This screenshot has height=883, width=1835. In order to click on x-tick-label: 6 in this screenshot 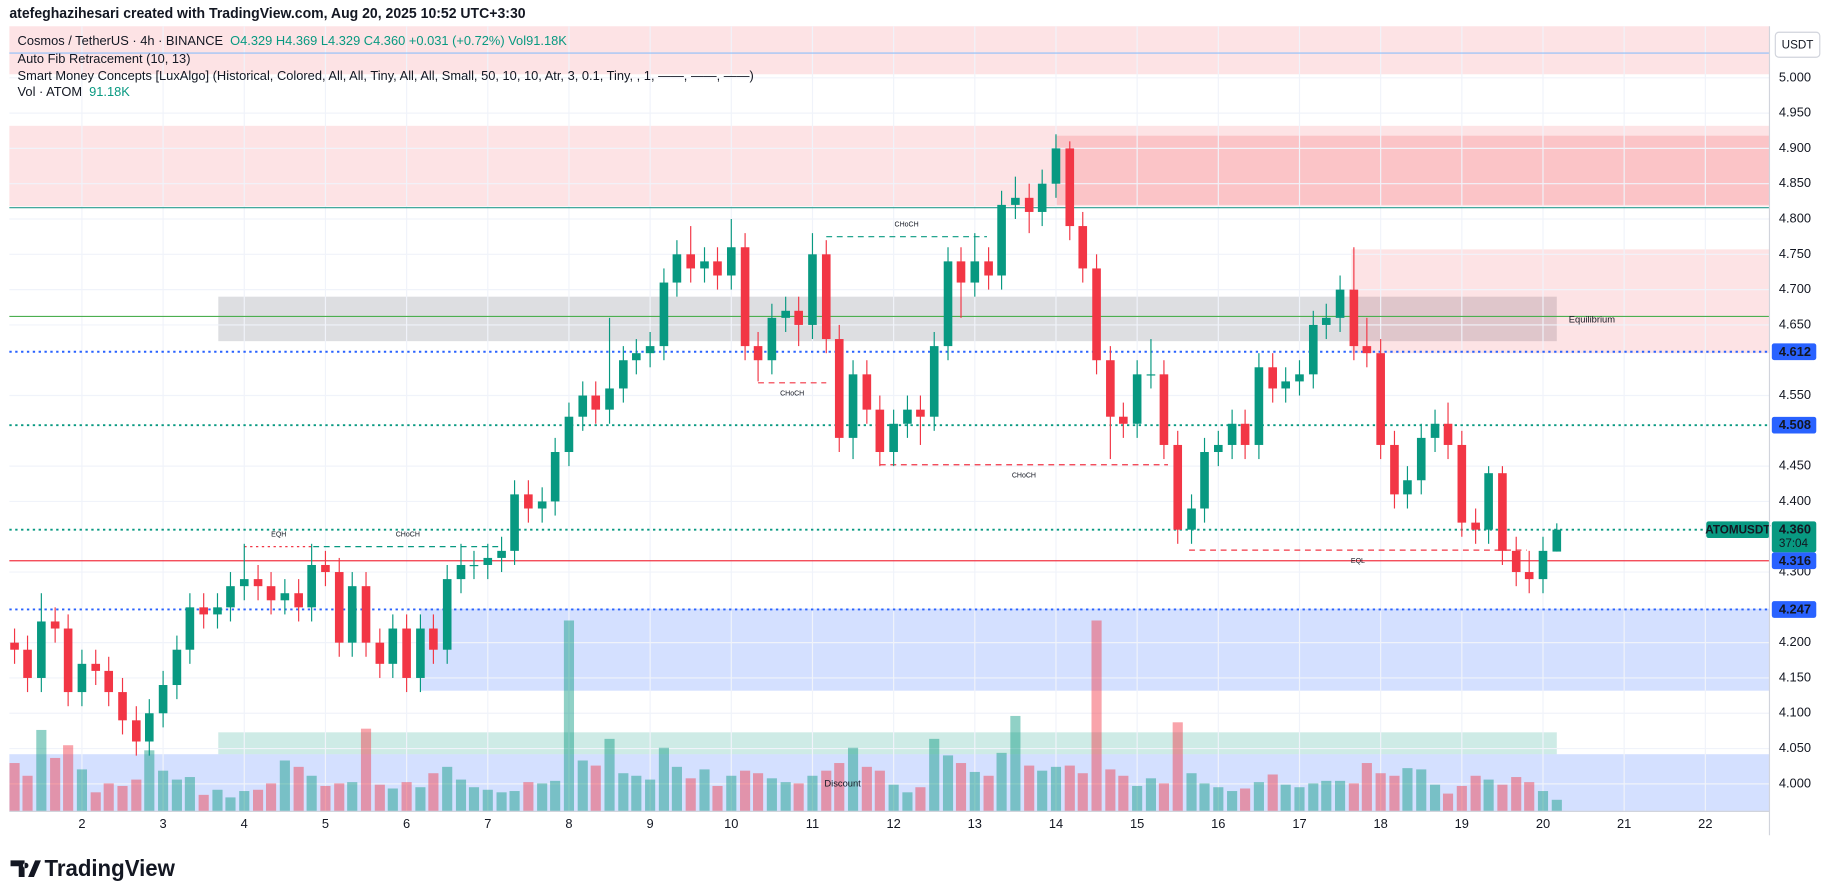, I will do `click(406, 823)`.